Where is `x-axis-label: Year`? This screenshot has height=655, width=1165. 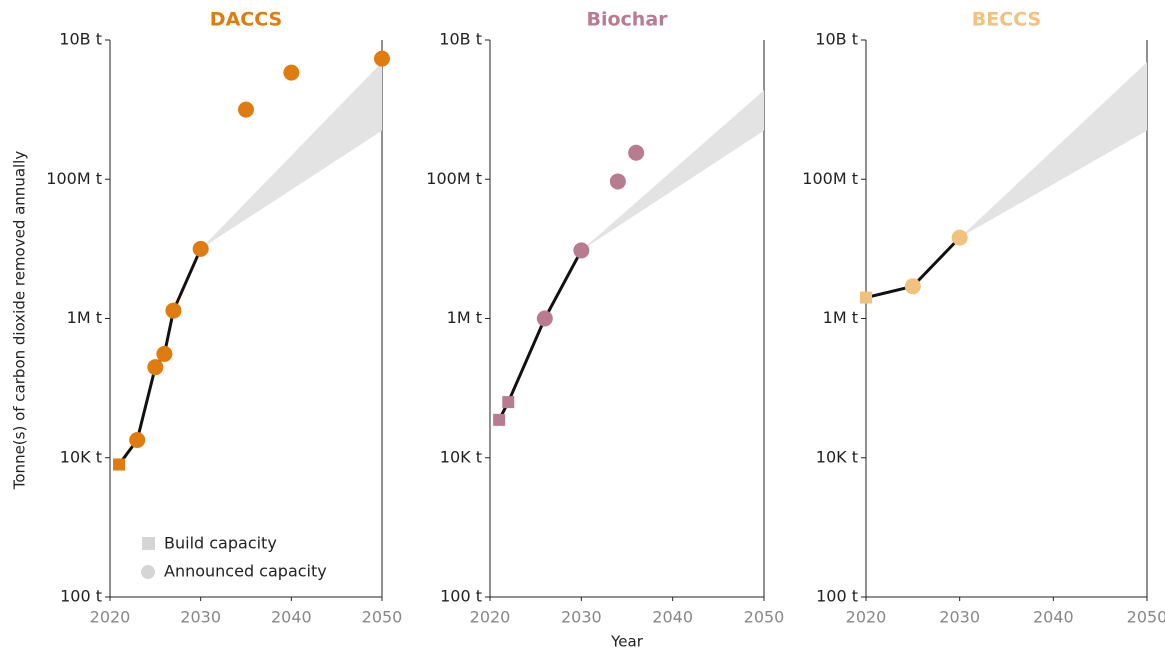
x-axis-label: Year is located at coordinates (627, 642).